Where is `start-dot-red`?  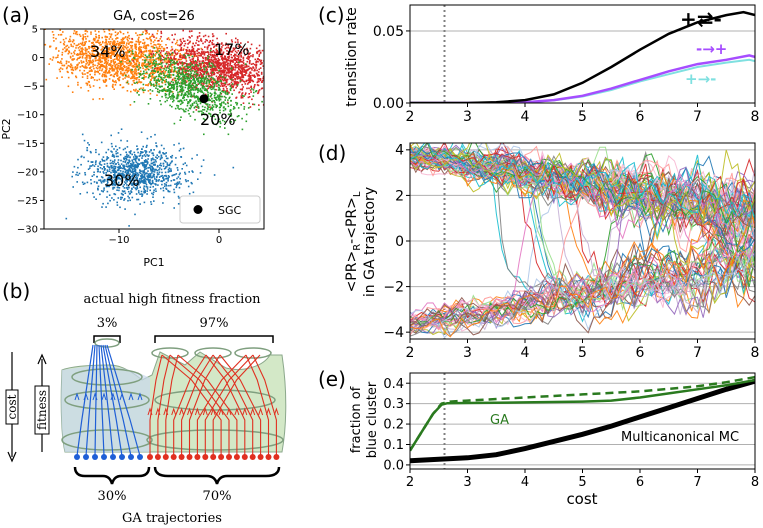 start-dot-red is located at coordinates (165, 457).